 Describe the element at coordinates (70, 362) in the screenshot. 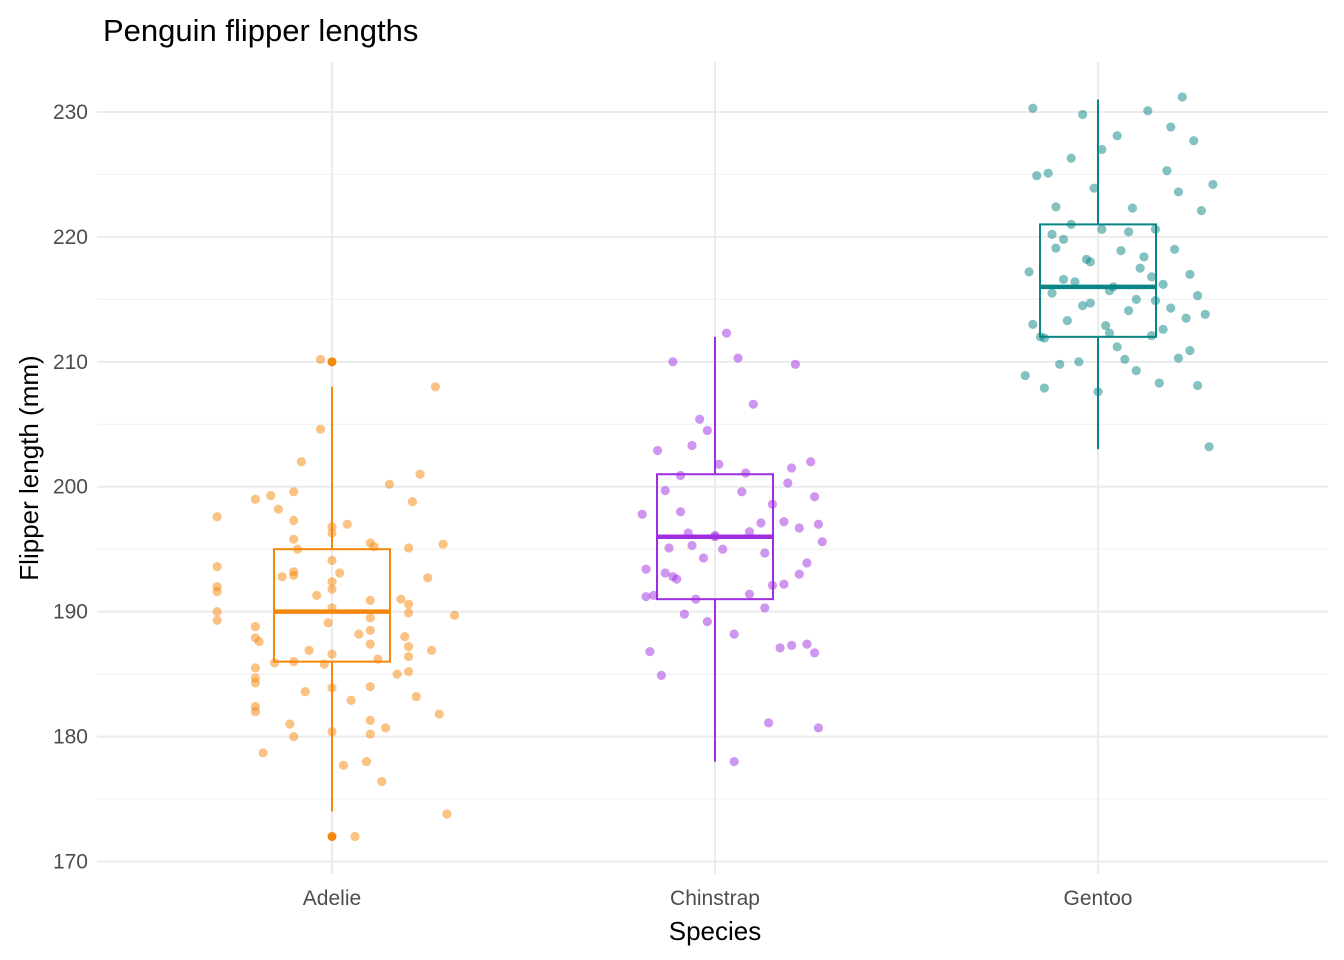

I see `y-tick-label: 210` at that location.